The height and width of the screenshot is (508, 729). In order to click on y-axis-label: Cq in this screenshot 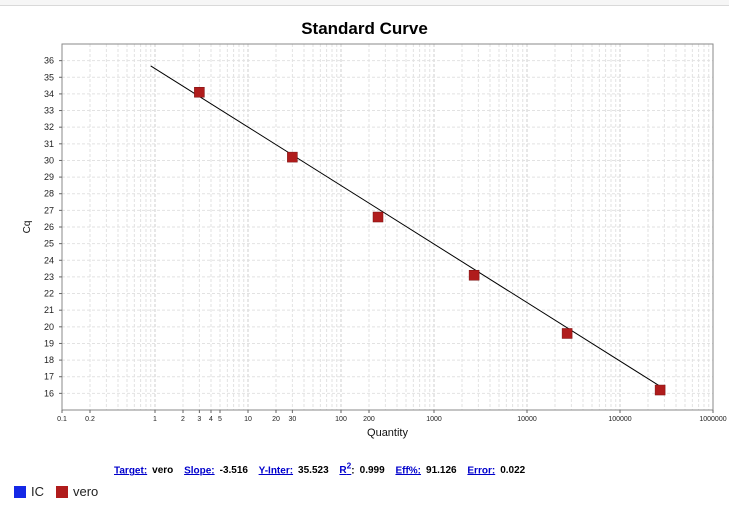, I will do `click(27, 227)`.